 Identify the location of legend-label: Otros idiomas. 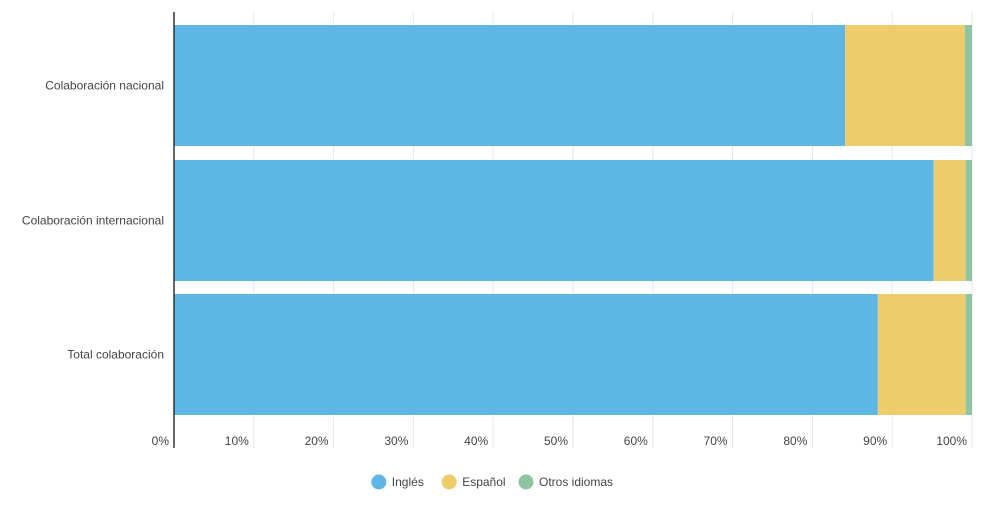
(576, 482).